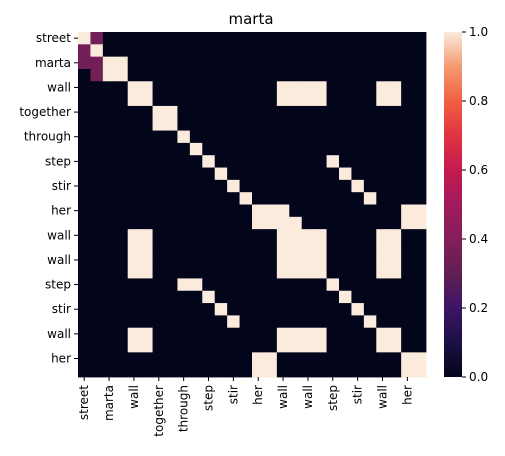  What do you see at coordinates (383, 397) in the screenshot?
I see `x-tick-label: wall` at bounding box center [383, 397].